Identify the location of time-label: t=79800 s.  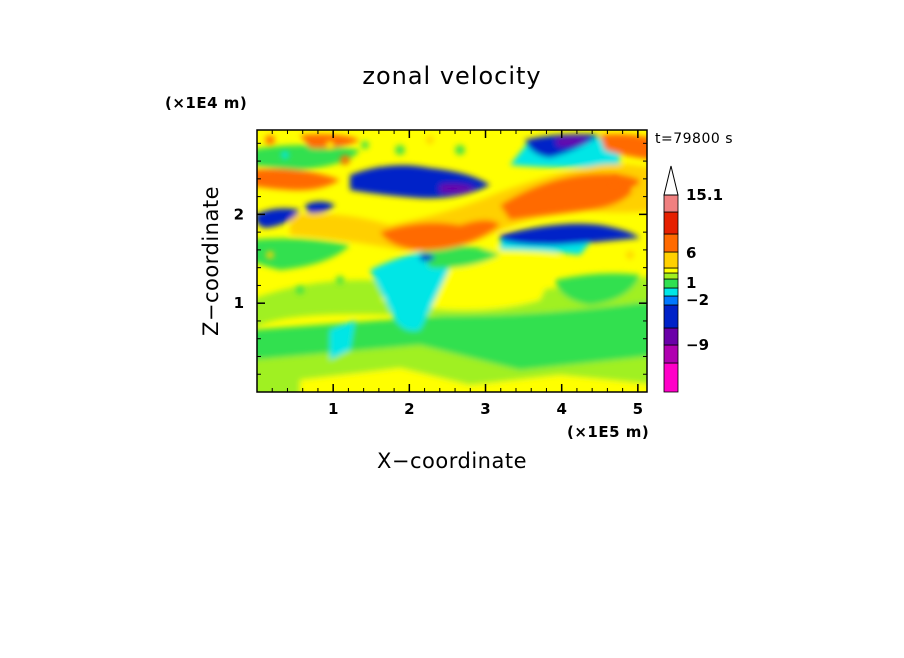
(694, 139).